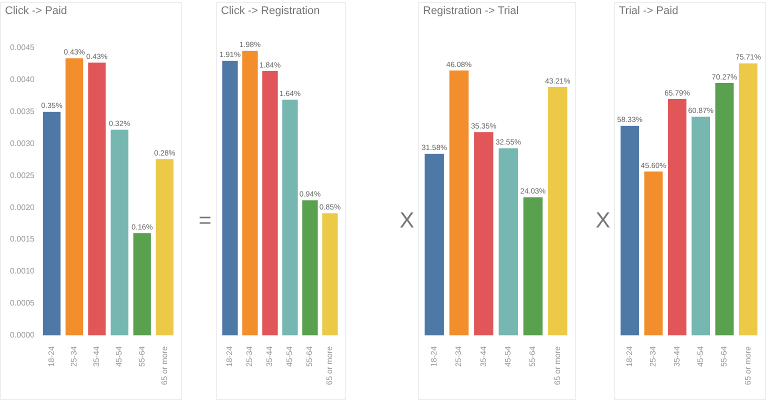 This screenshot has height=404, width=768. I want to click on chart-title: Click -> Paid, so click(36, 11).